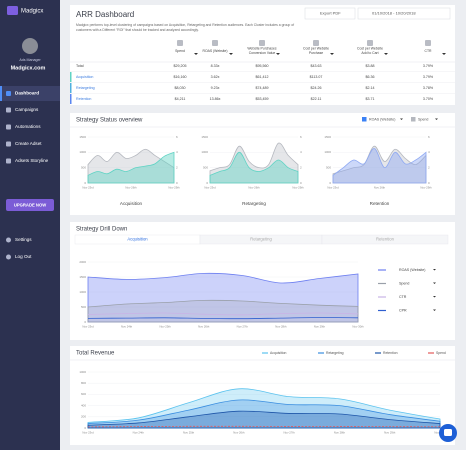 The width and height of the screenshot is (466, 450). Describe the element at coordinates (30, 60) in the screenshot. I see `role: Ads Manager` at that location.